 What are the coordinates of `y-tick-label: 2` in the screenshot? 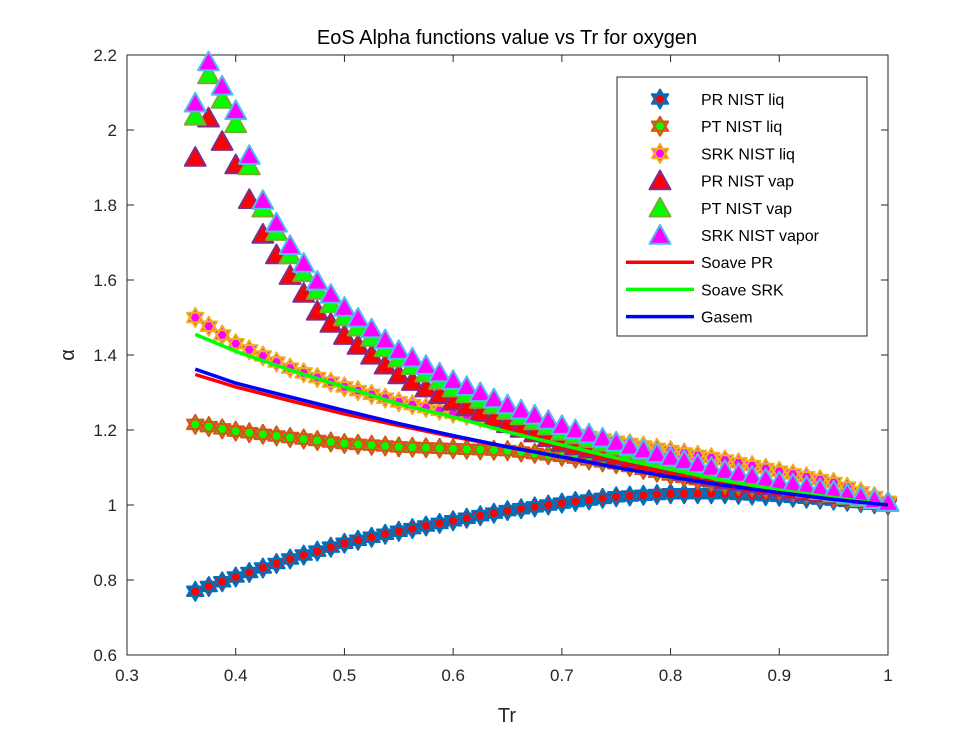 It's located at (112, 130).